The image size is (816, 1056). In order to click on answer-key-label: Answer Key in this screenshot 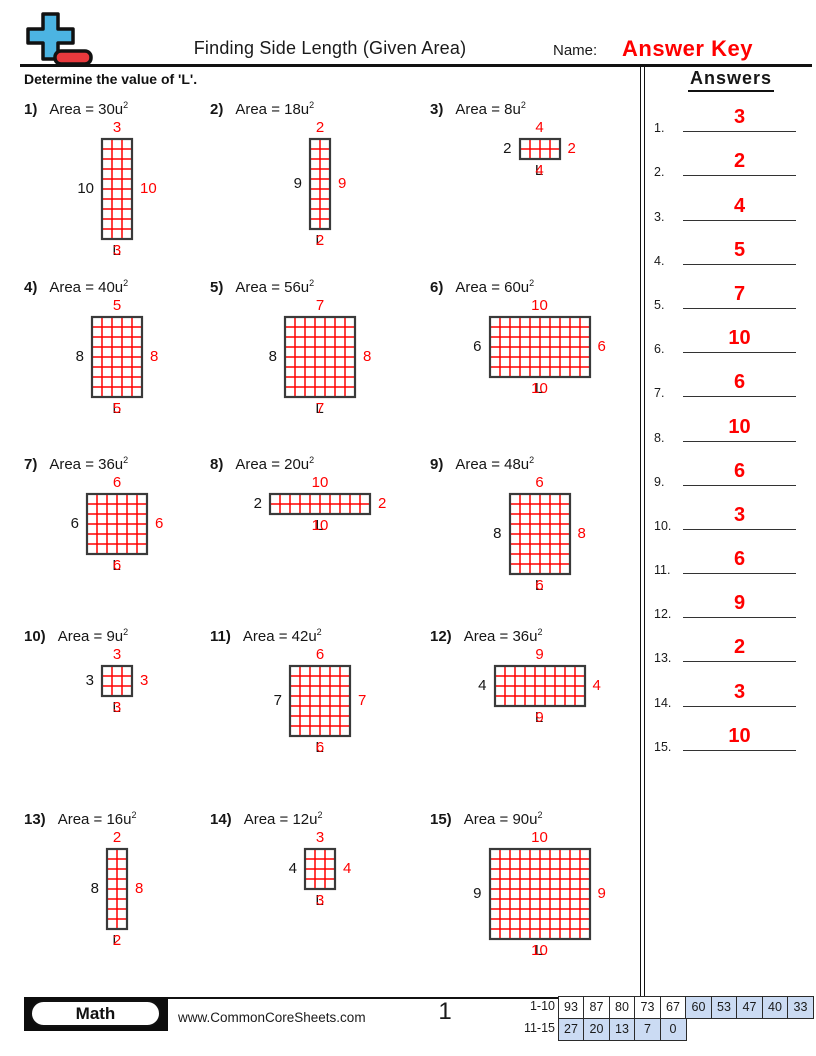, I will do `click(687, 48)`.